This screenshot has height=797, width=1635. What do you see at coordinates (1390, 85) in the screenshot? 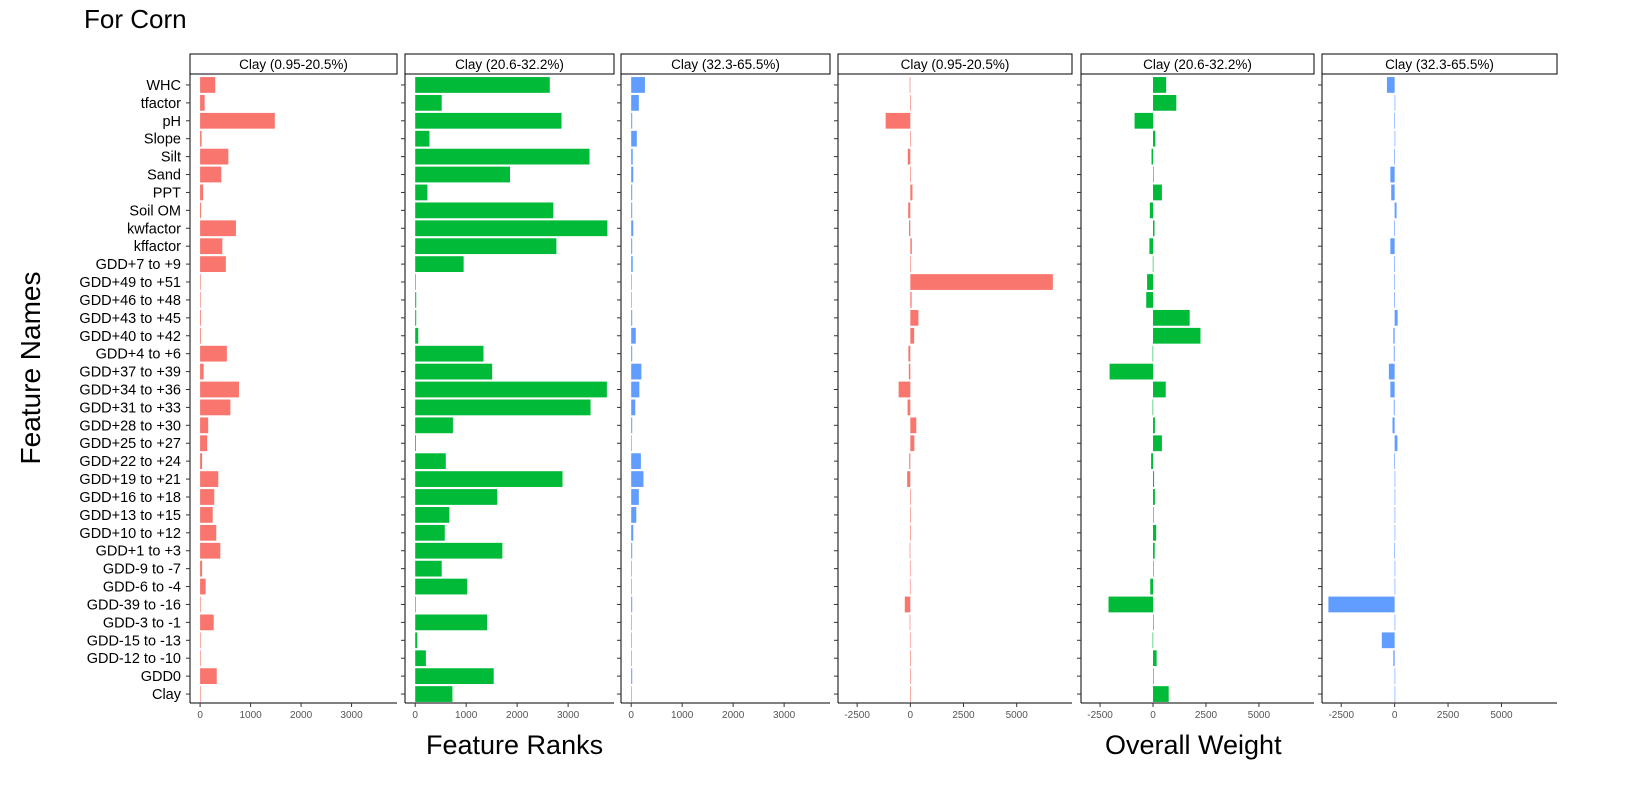
I see `weights-facet3-bar-whc` at bounding box center [1390, 85].